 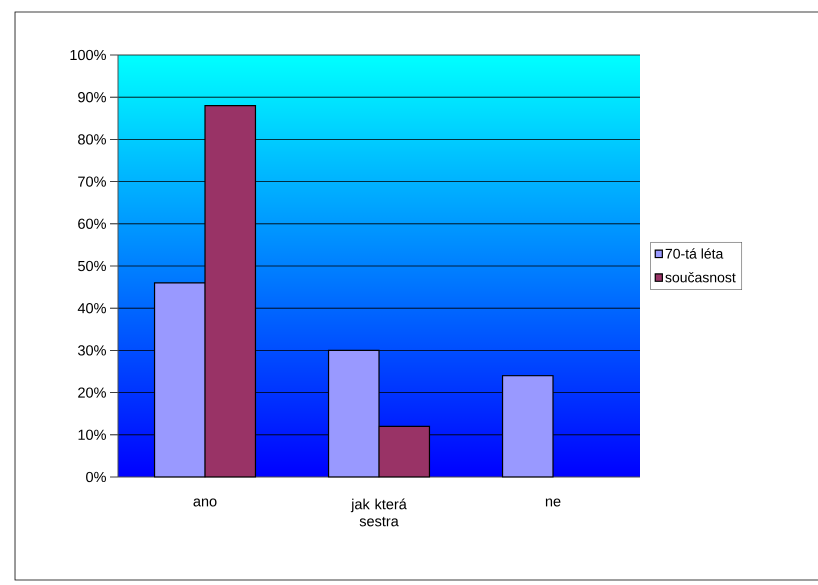 I want to click on x-tick-label: jak která sestra, so click(x=378, y=512).